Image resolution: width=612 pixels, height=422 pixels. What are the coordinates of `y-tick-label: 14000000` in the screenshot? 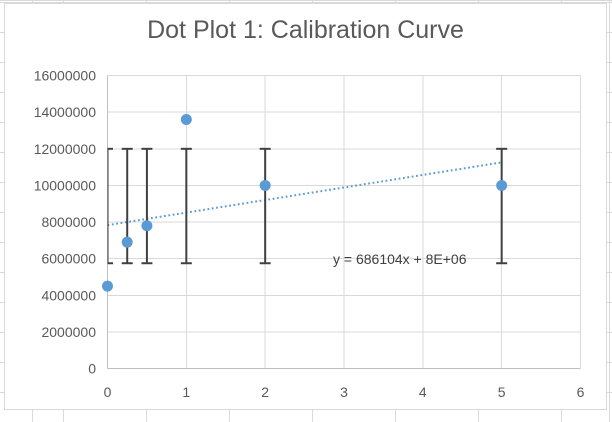 It's located at (65, 112).